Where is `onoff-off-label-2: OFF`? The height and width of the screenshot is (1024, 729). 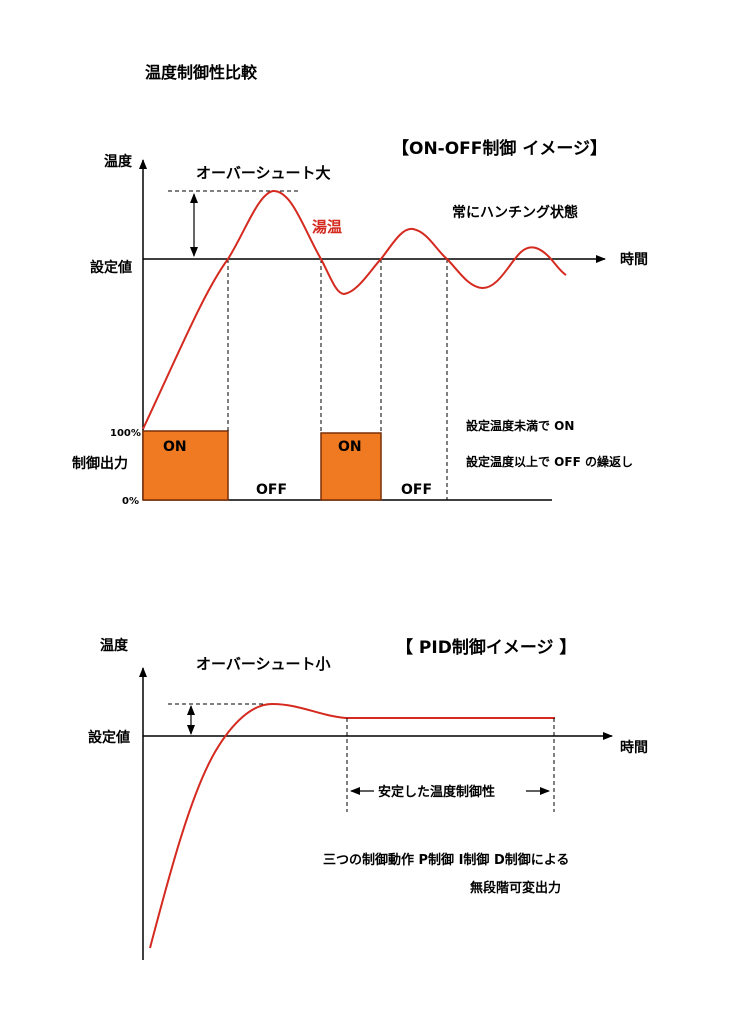 onoff-off-label-2: OFF is located at coordinates (416, 490).